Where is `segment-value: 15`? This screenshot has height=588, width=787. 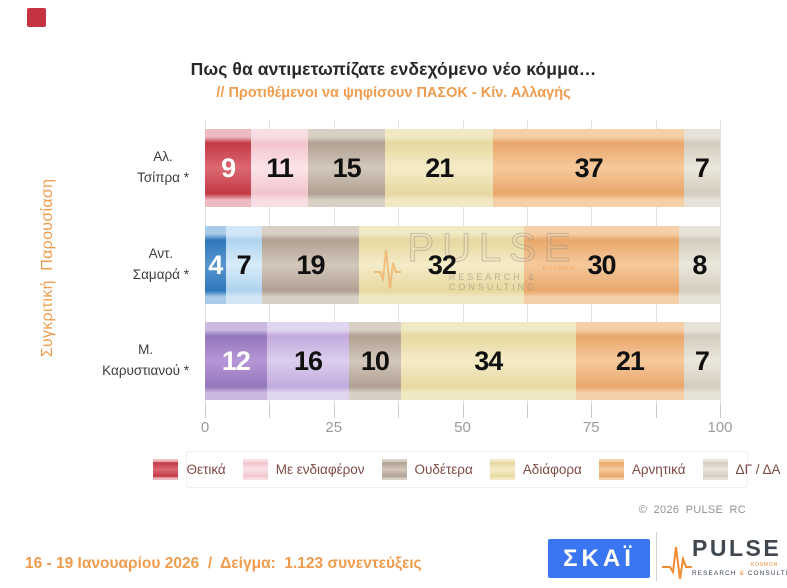 segment-value: 15 is located at coordinates (347, 168).